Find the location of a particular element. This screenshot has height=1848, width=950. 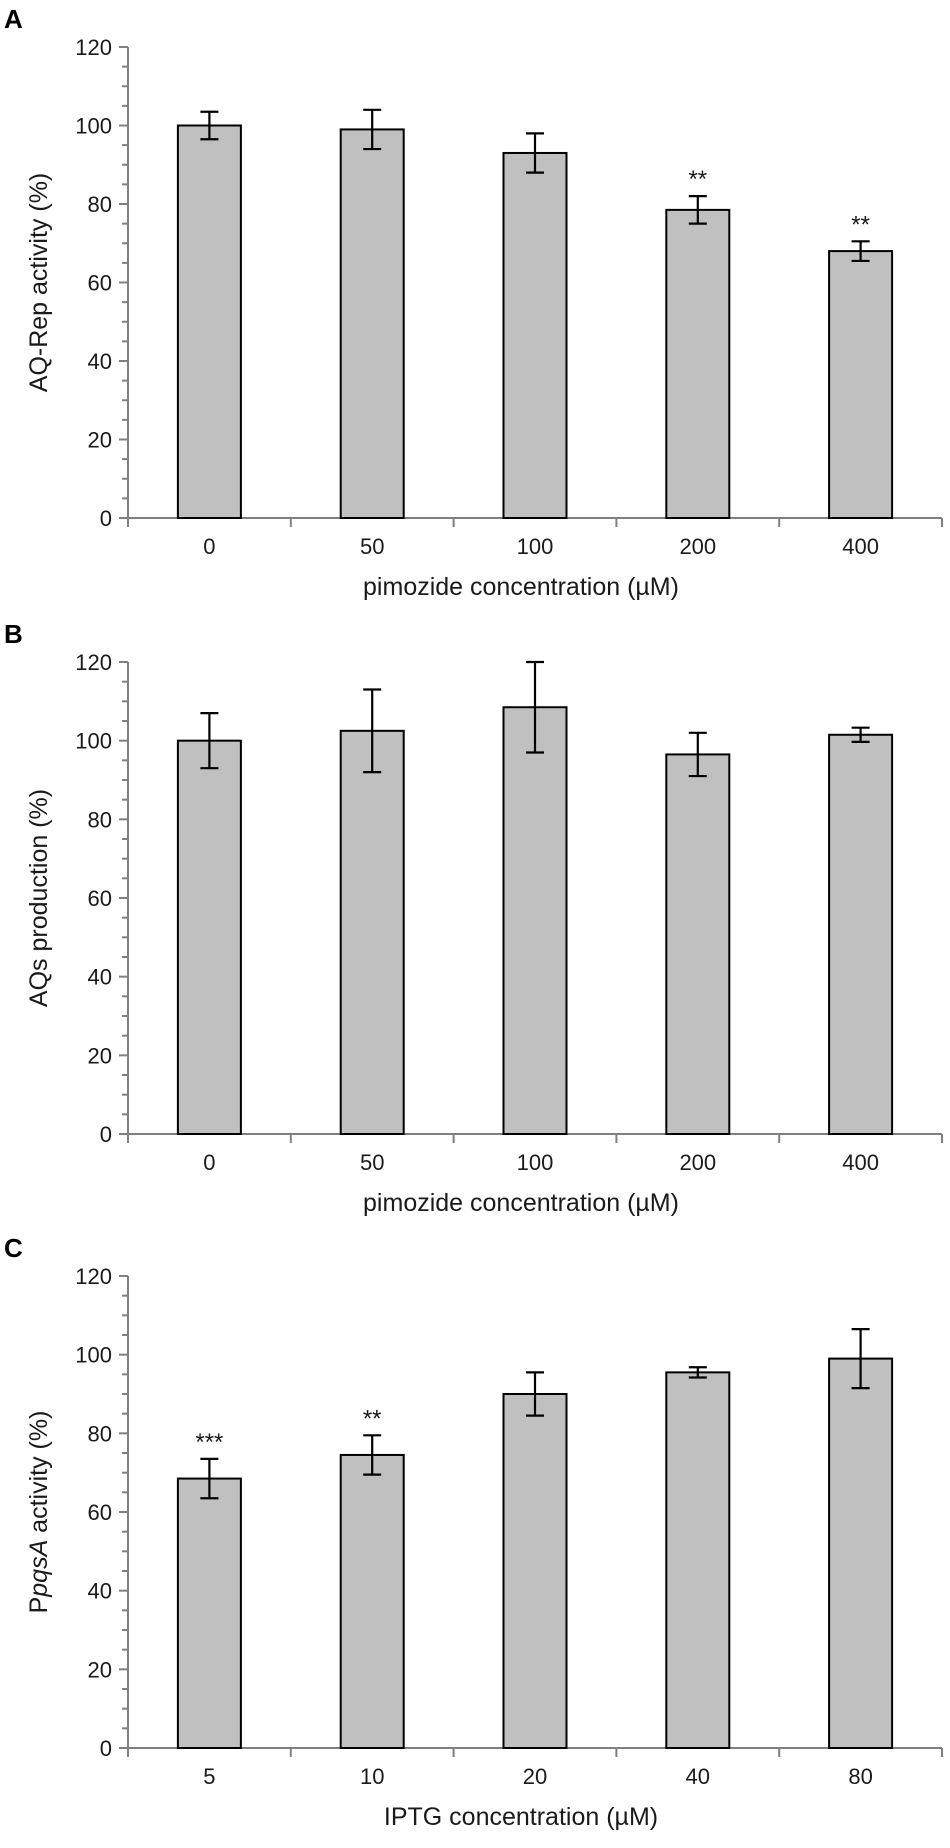

x-tick-label: 20 is located at coordinates (535, 1776).